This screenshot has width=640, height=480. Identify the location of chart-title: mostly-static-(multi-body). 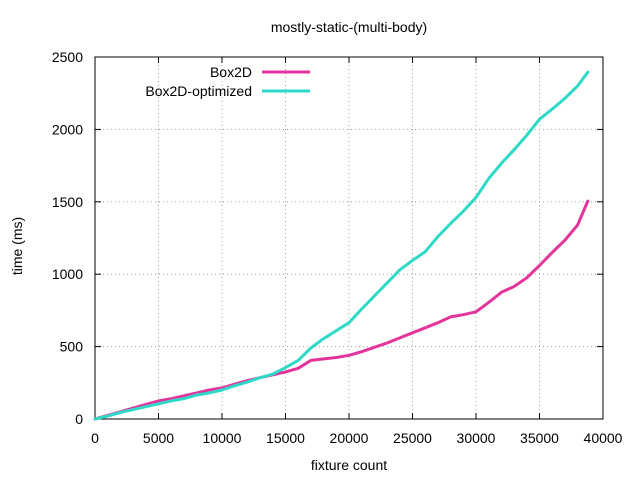
(349, 27).